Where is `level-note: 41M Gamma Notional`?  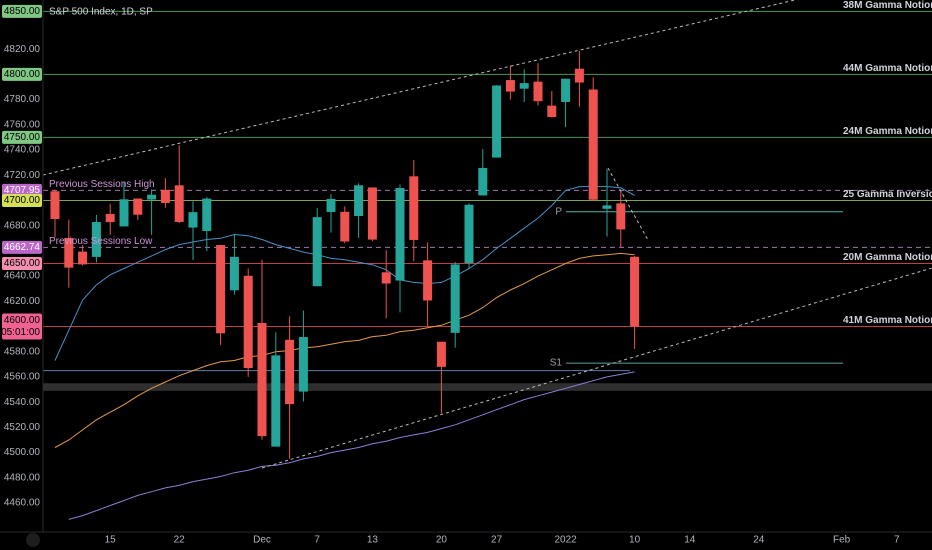 level-note: 41M Gamma Notional is located at coordinates (887, 320).